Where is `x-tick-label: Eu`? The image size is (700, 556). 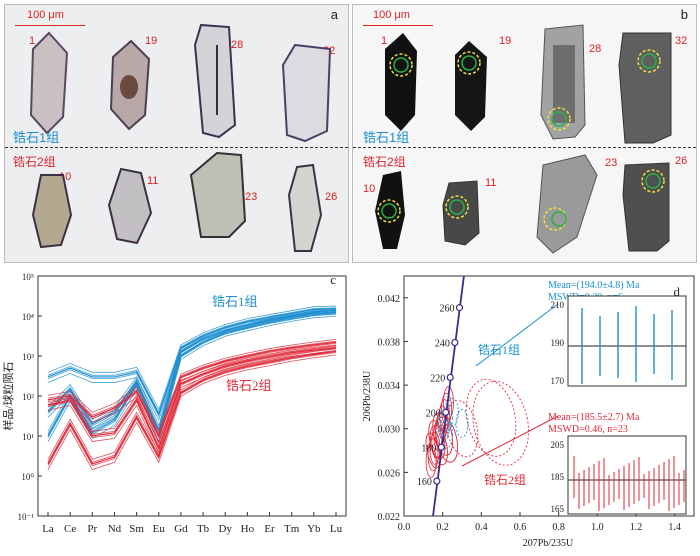
x-tick-label: Eu is located at coordinates (159, 529).